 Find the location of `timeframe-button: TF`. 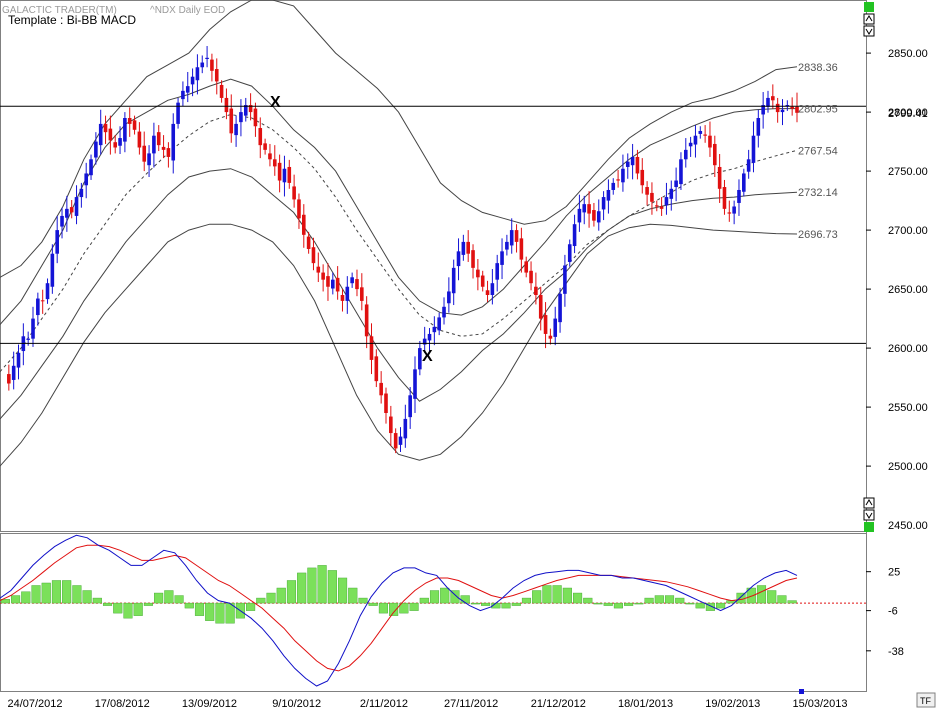

timeframe-button: TF is located at coordinates (926, 700).